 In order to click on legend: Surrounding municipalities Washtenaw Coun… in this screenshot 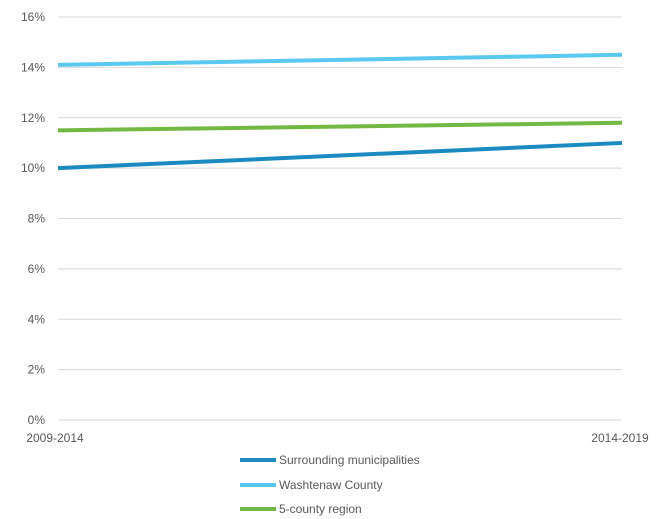, I will do `click(330, 484)`.